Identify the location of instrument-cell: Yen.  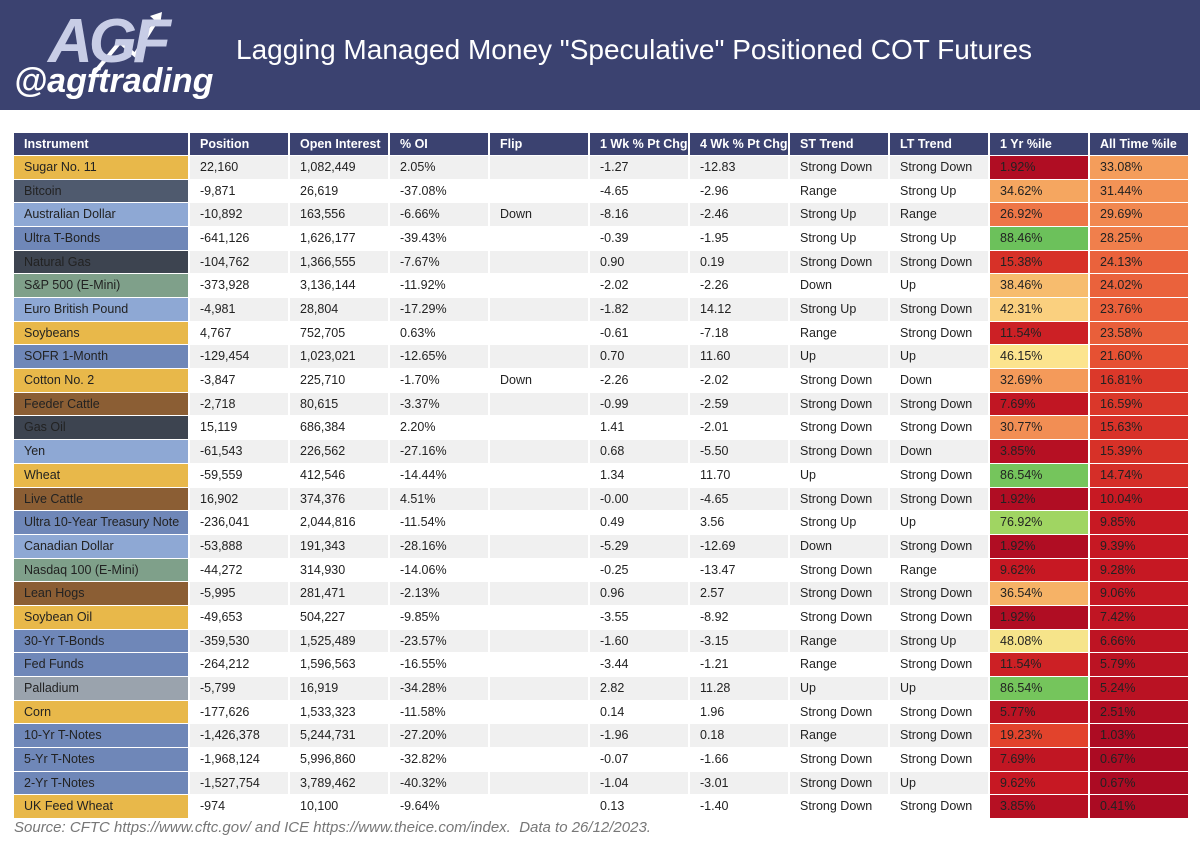
(101, 451).